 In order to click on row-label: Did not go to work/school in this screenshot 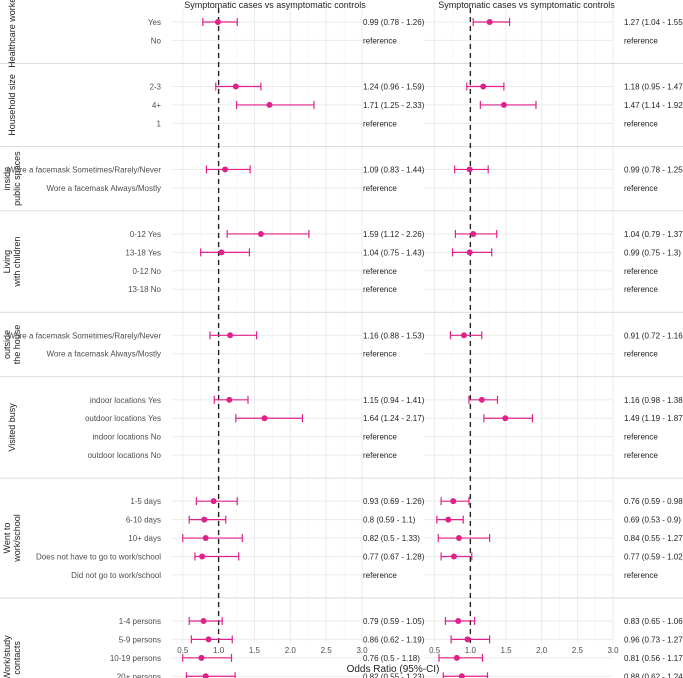, I will do `click(116, 575)`.